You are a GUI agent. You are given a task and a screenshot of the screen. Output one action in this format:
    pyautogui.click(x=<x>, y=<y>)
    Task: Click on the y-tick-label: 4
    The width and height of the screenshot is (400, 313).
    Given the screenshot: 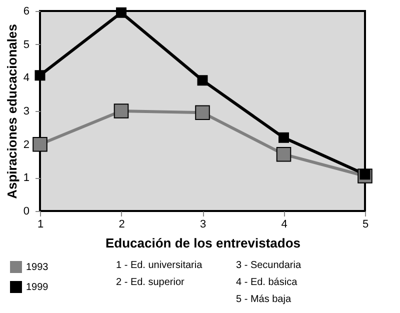 What is the action you would take?
    pyautogui.click(x=26, y=78)
    